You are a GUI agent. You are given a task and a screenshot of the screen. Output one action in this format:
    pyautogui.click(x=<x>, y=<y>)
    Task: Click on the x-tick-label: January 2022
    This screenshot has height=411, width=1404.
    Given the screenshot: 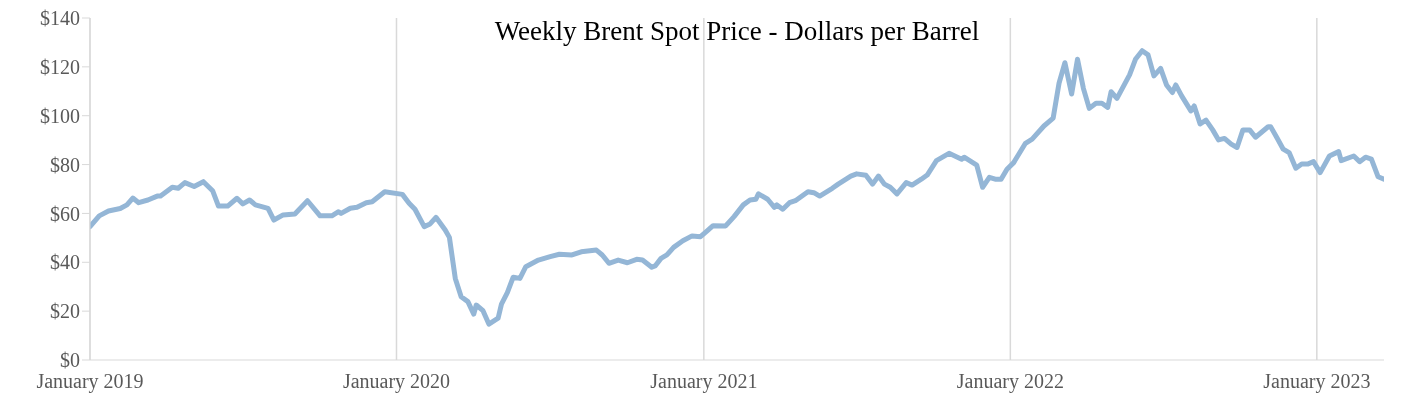 What is the action you would take?
    pyautogui.click(x=1010, y=382)
    